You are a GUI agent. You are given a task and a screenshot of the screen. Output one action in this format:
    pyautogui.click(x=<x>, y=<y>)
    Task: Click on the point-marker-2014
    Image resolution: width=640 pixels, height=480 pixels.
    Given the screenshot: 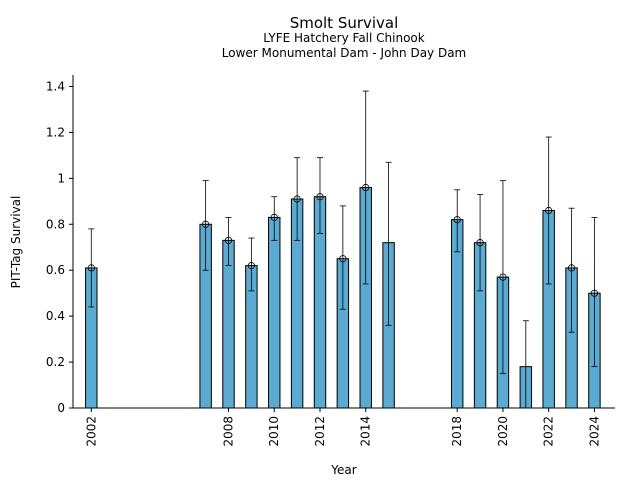 What is the action you would take?
    pyautogui.click(x=366, y=187)
    